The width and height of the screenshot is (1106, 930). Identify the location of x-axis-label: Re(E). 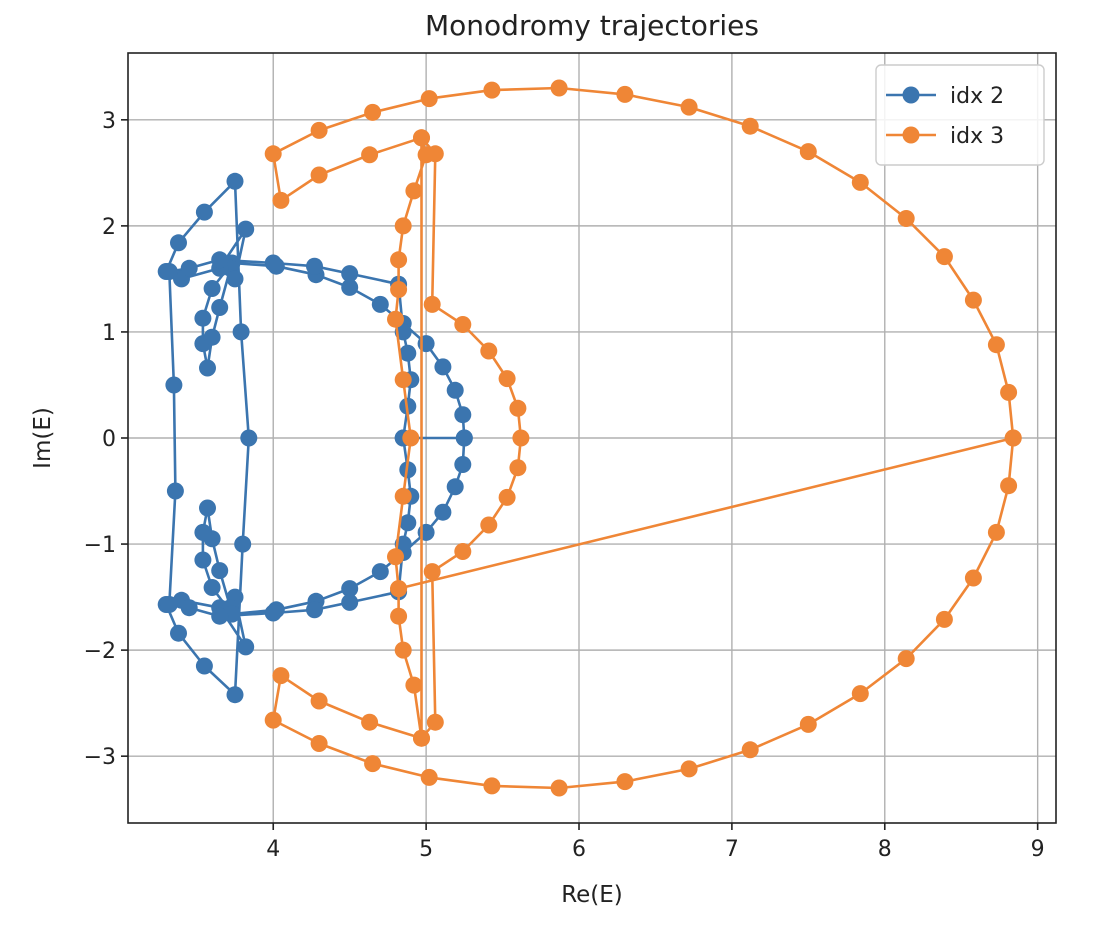
(592, 895).